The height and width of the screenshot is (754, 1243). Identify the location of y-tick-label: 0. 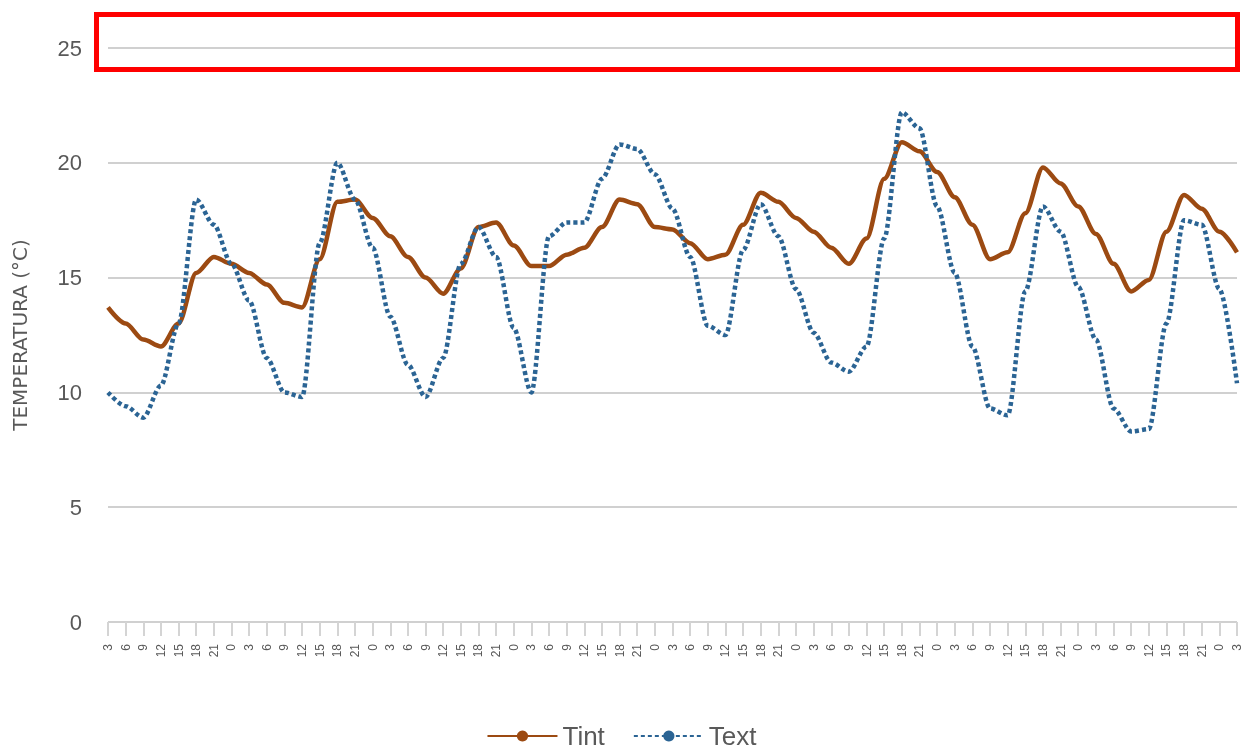
(75, 622).